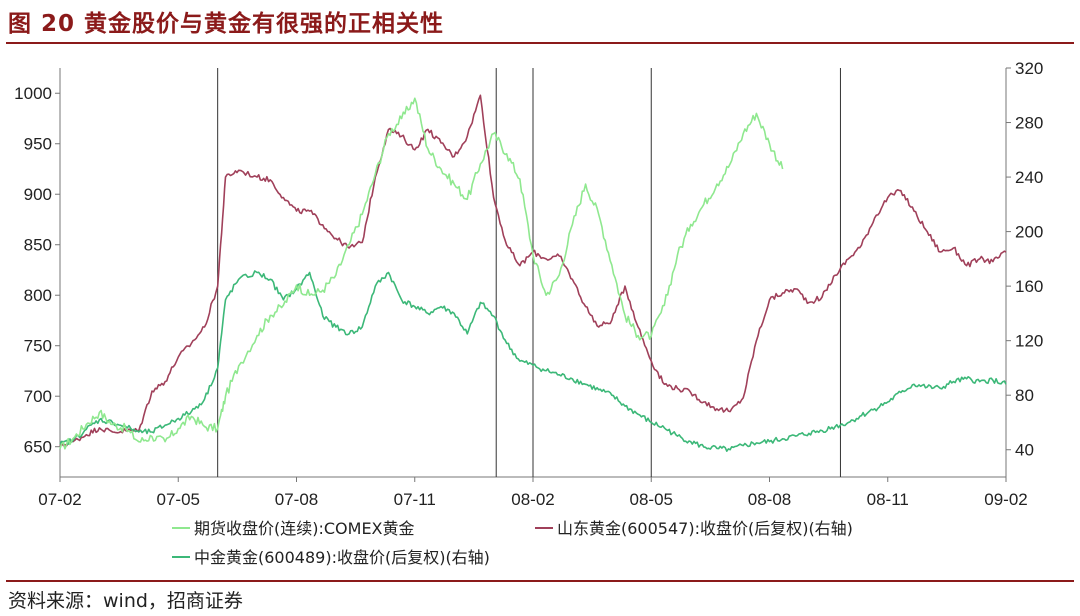  Describe the element at coordinates (532, 499) in the screenshot. I see `x-tick-label: 08-02` at that location.